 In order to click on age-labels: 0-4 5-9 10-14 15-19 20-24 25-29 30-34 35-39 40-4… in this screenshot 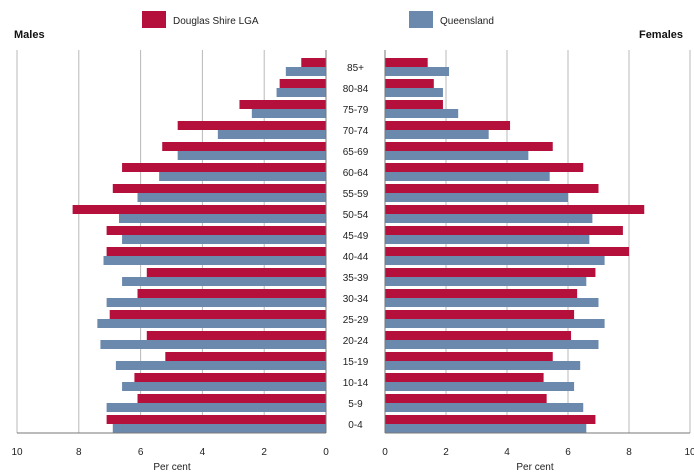, I will do `click(356, 247)`.